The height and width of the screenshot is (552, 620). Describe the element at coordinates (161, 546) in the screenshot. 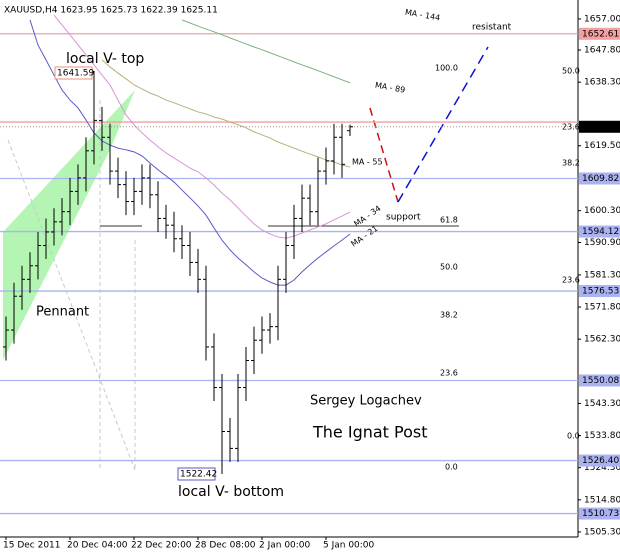

I see `x-tick-label: 22 Dec 20:00` at that location.